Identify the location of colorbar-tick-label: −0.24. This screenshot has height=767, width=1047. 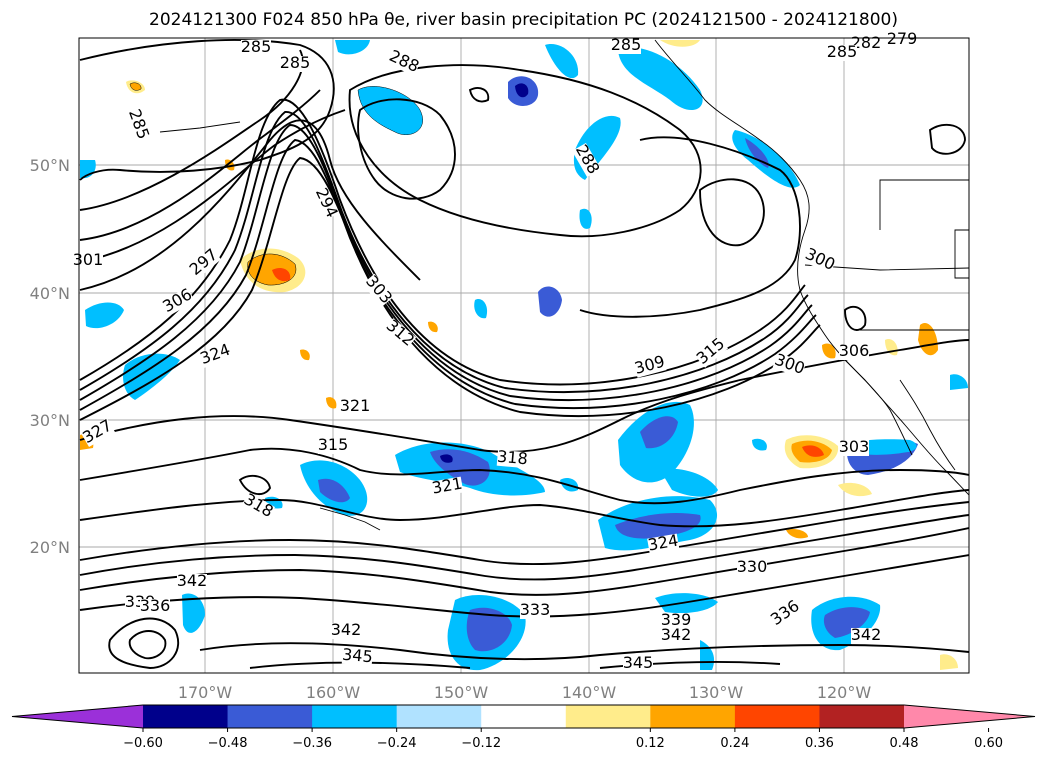
(397, 743).